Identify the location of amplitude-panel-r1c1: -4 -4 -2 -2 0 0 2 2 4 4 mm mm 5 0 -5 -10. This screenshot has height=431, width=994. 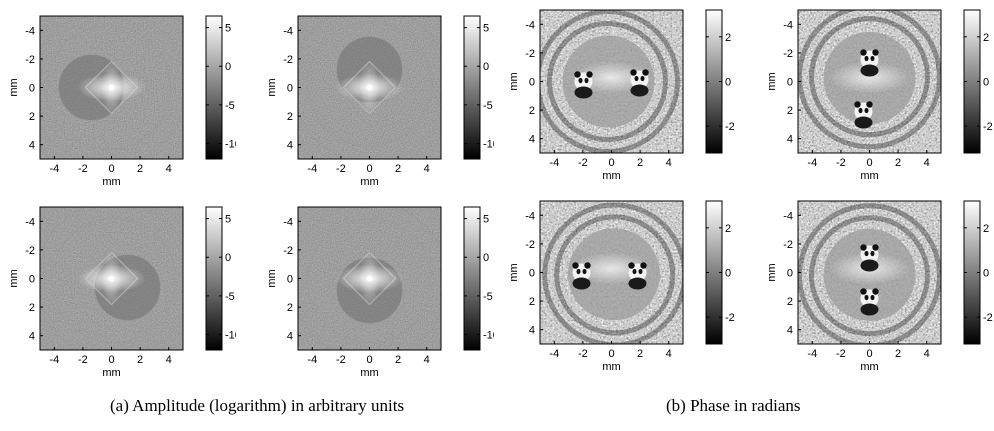
(118, 99).